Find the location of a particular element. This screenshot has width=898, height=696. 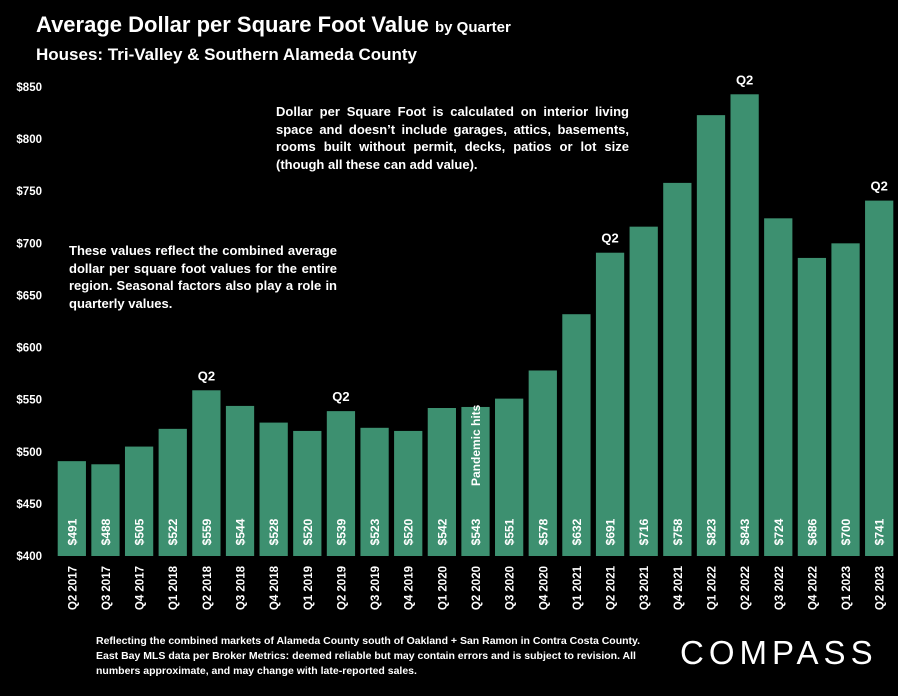

bar-value-label: $539 is located at coordinates (341, 531).